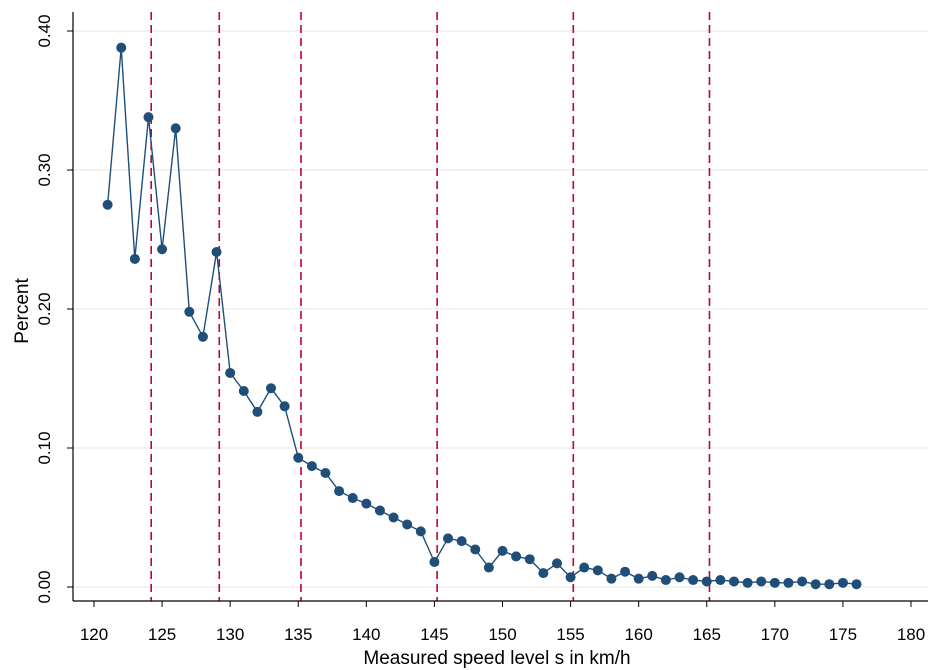  I want to click on x-tick-label: 135, so click(298, 634).